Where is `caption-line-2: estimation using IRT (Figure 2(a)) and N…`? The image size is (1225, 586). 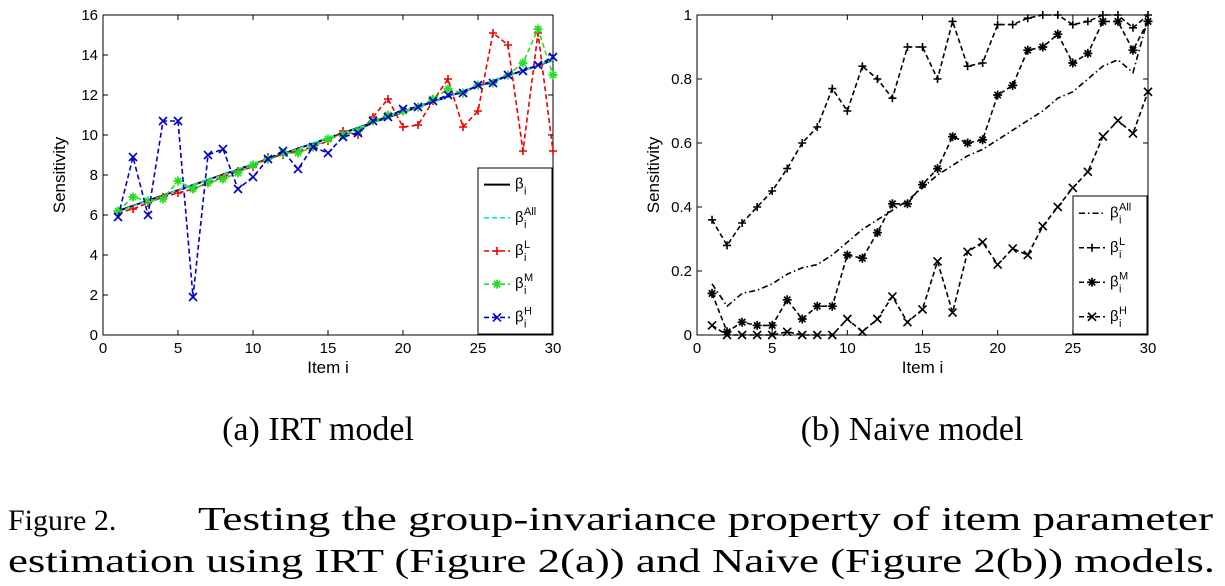 caption-line-2: estimation using IRT (Figure 2(a)) and N… is located at coordinates (611, 561).